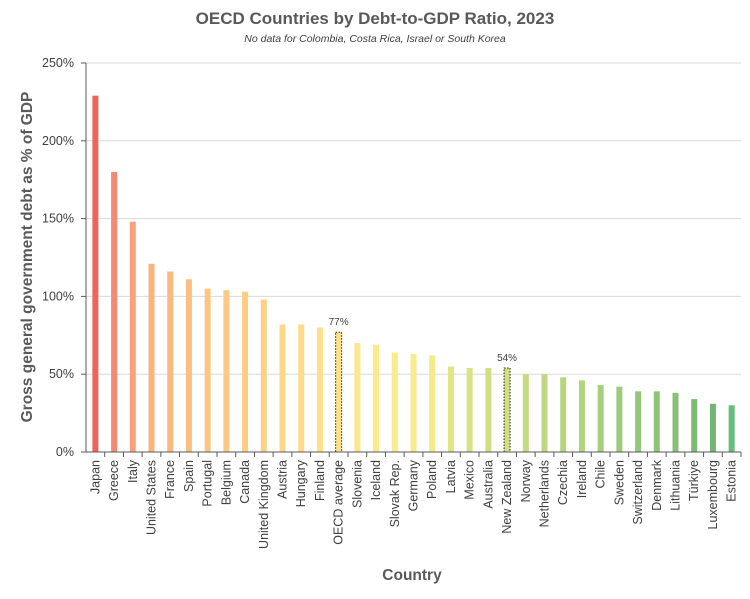 This screenshot has width=750, height=599. What do you see at coordinates (412, 575) in the screenshot?
I see `x-axis-title: Country` at bounding box center [412, 575].